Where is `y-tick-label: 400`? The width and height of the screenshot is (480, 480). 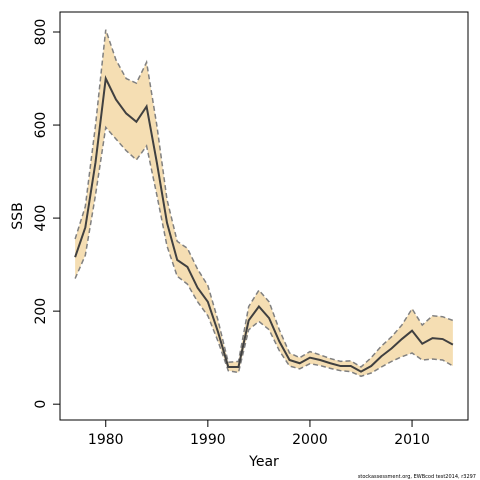 y-tick-label: 400 is located at coordinates (41, 218).